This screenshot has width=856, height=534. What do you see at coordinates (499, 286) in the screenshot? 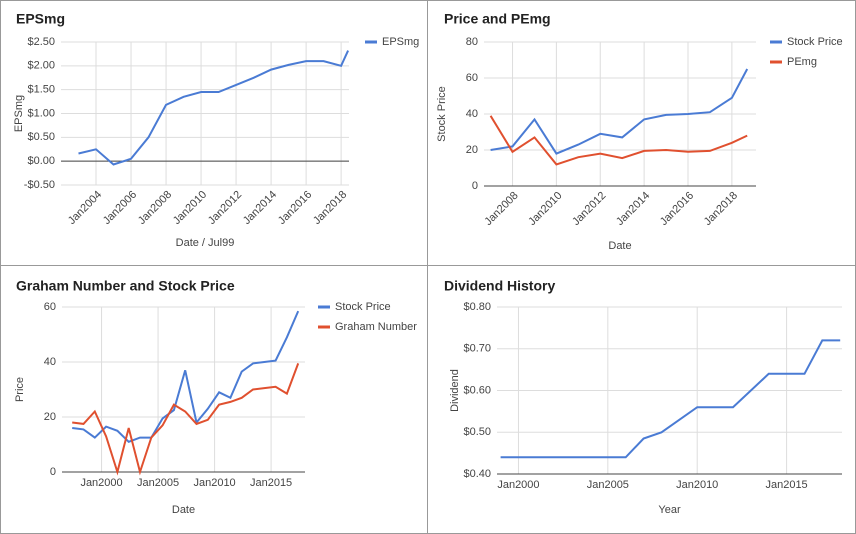
I see `chart-title: Dividend History` at bounding box center [499, 286].